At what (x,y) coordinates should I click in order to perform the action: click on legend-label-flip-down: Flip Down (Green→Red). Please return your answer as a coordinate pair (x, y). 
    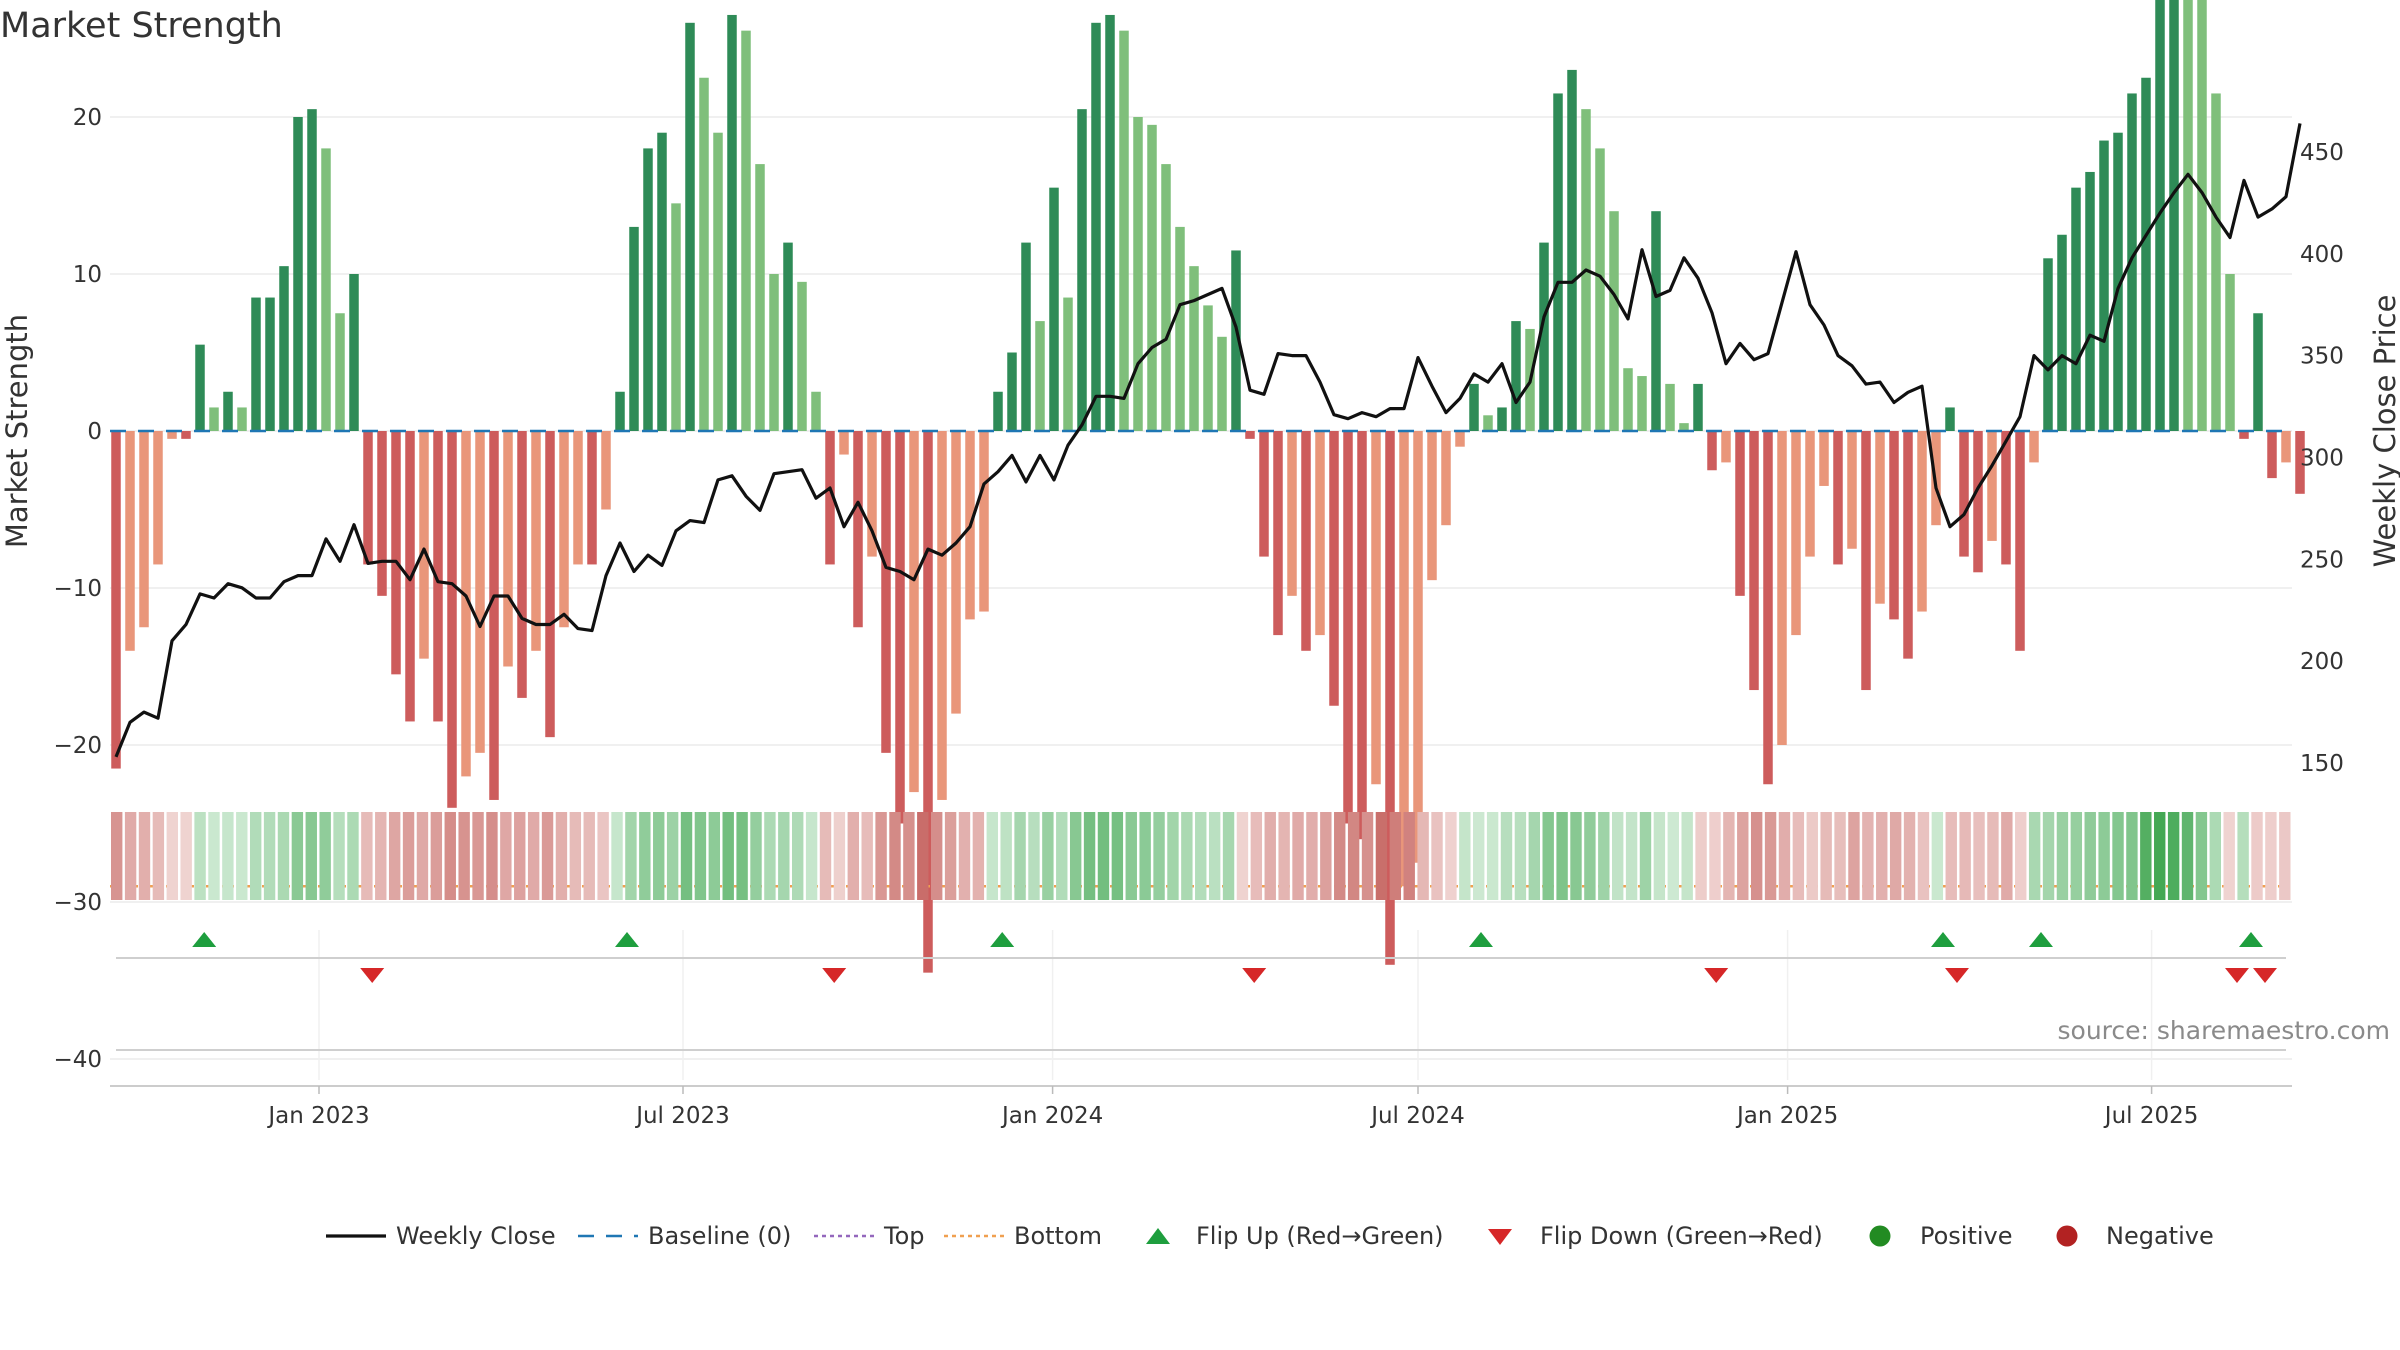
    Looking at the image, I should click on (1681, 1236).